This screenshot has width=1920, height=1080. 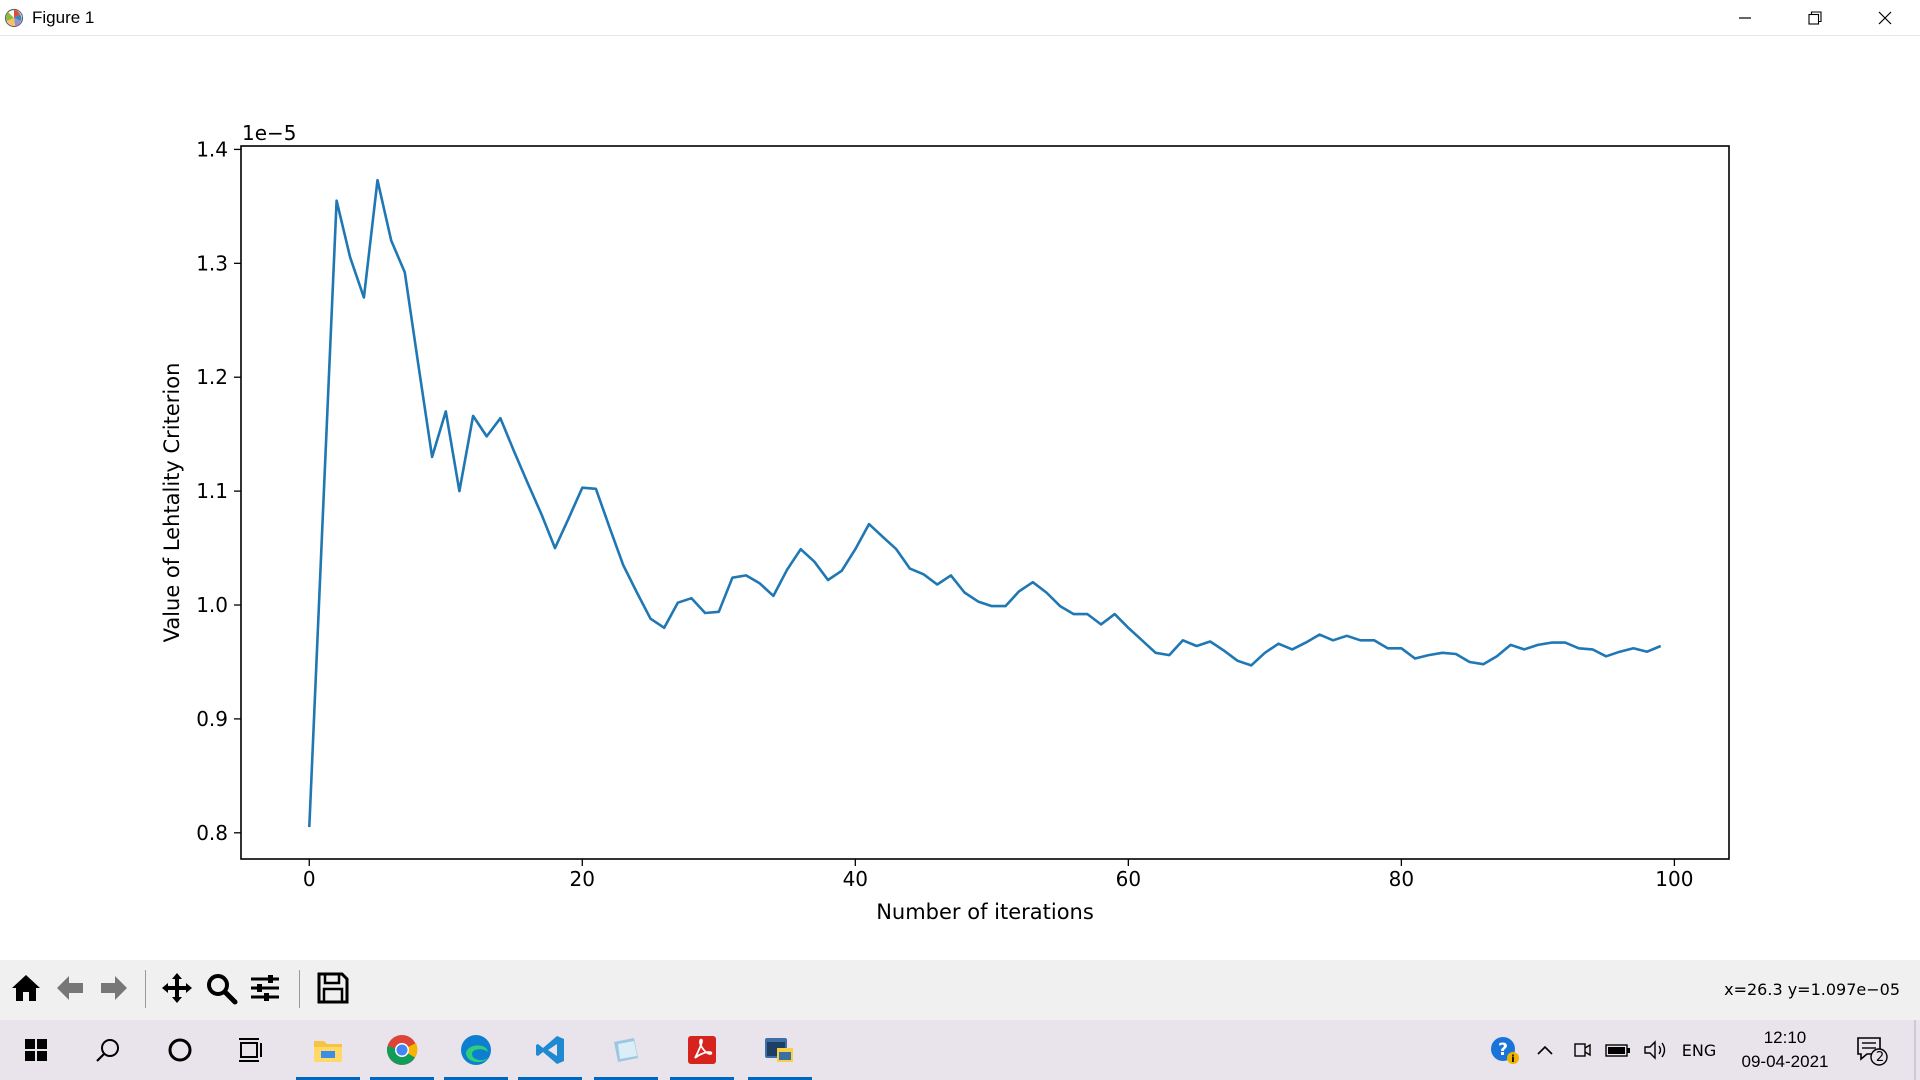 I want to click on help-tray-button: ? i, so click(x=1504, y=1050).